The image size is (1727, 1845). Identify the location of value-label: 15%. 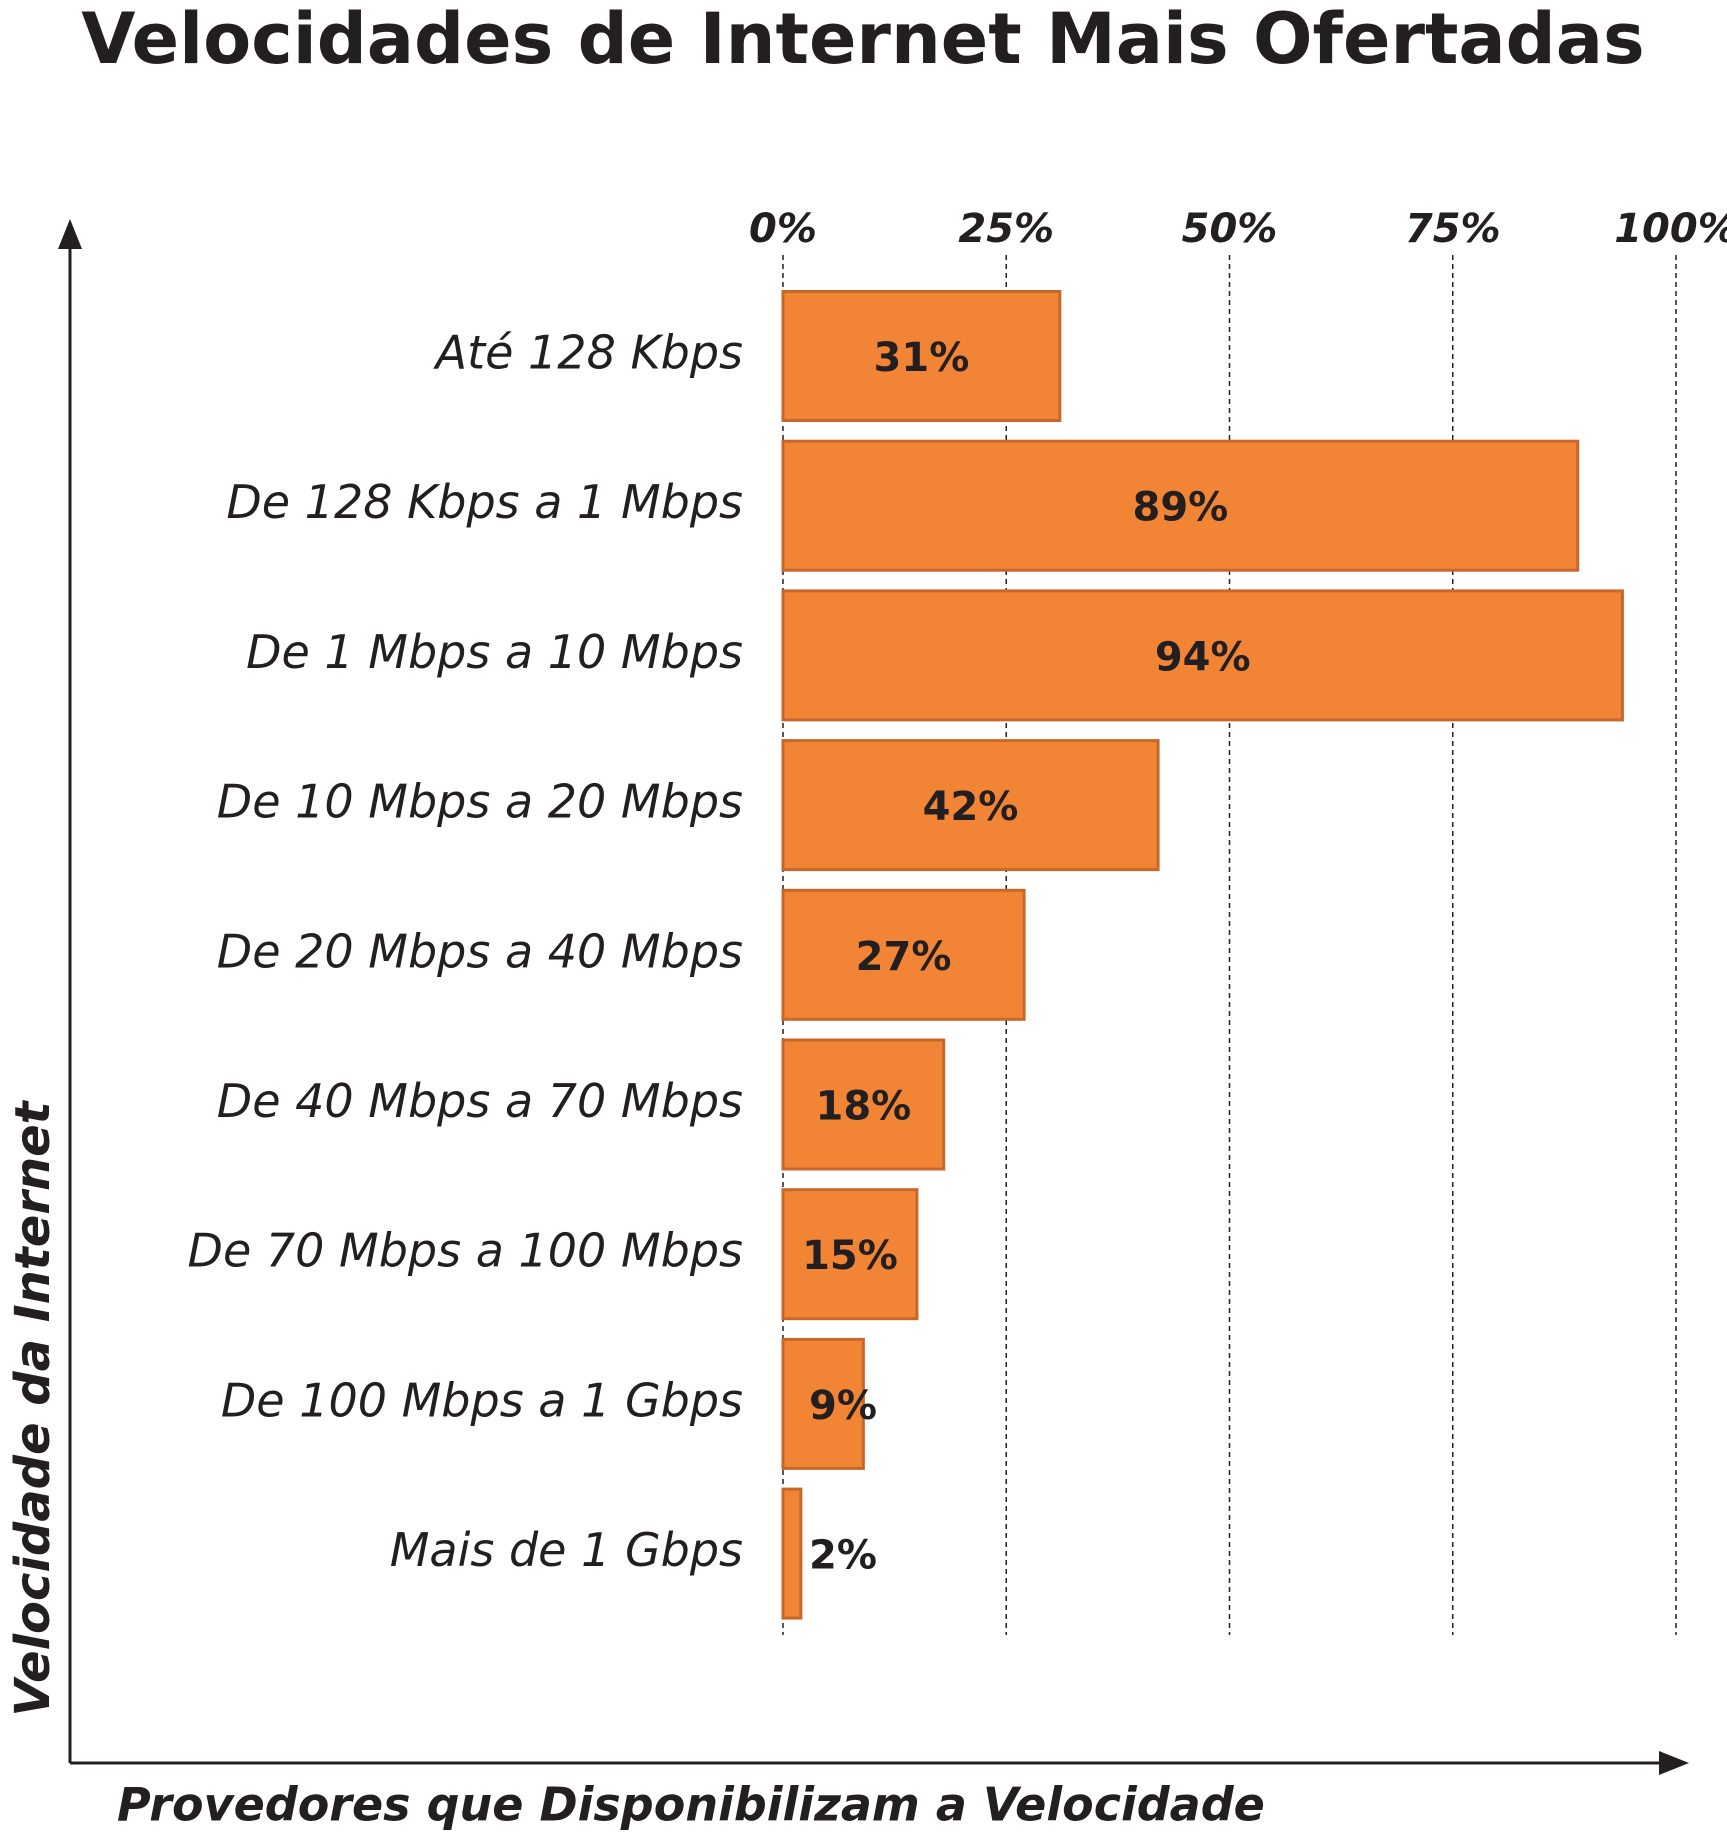
(850, 1256).